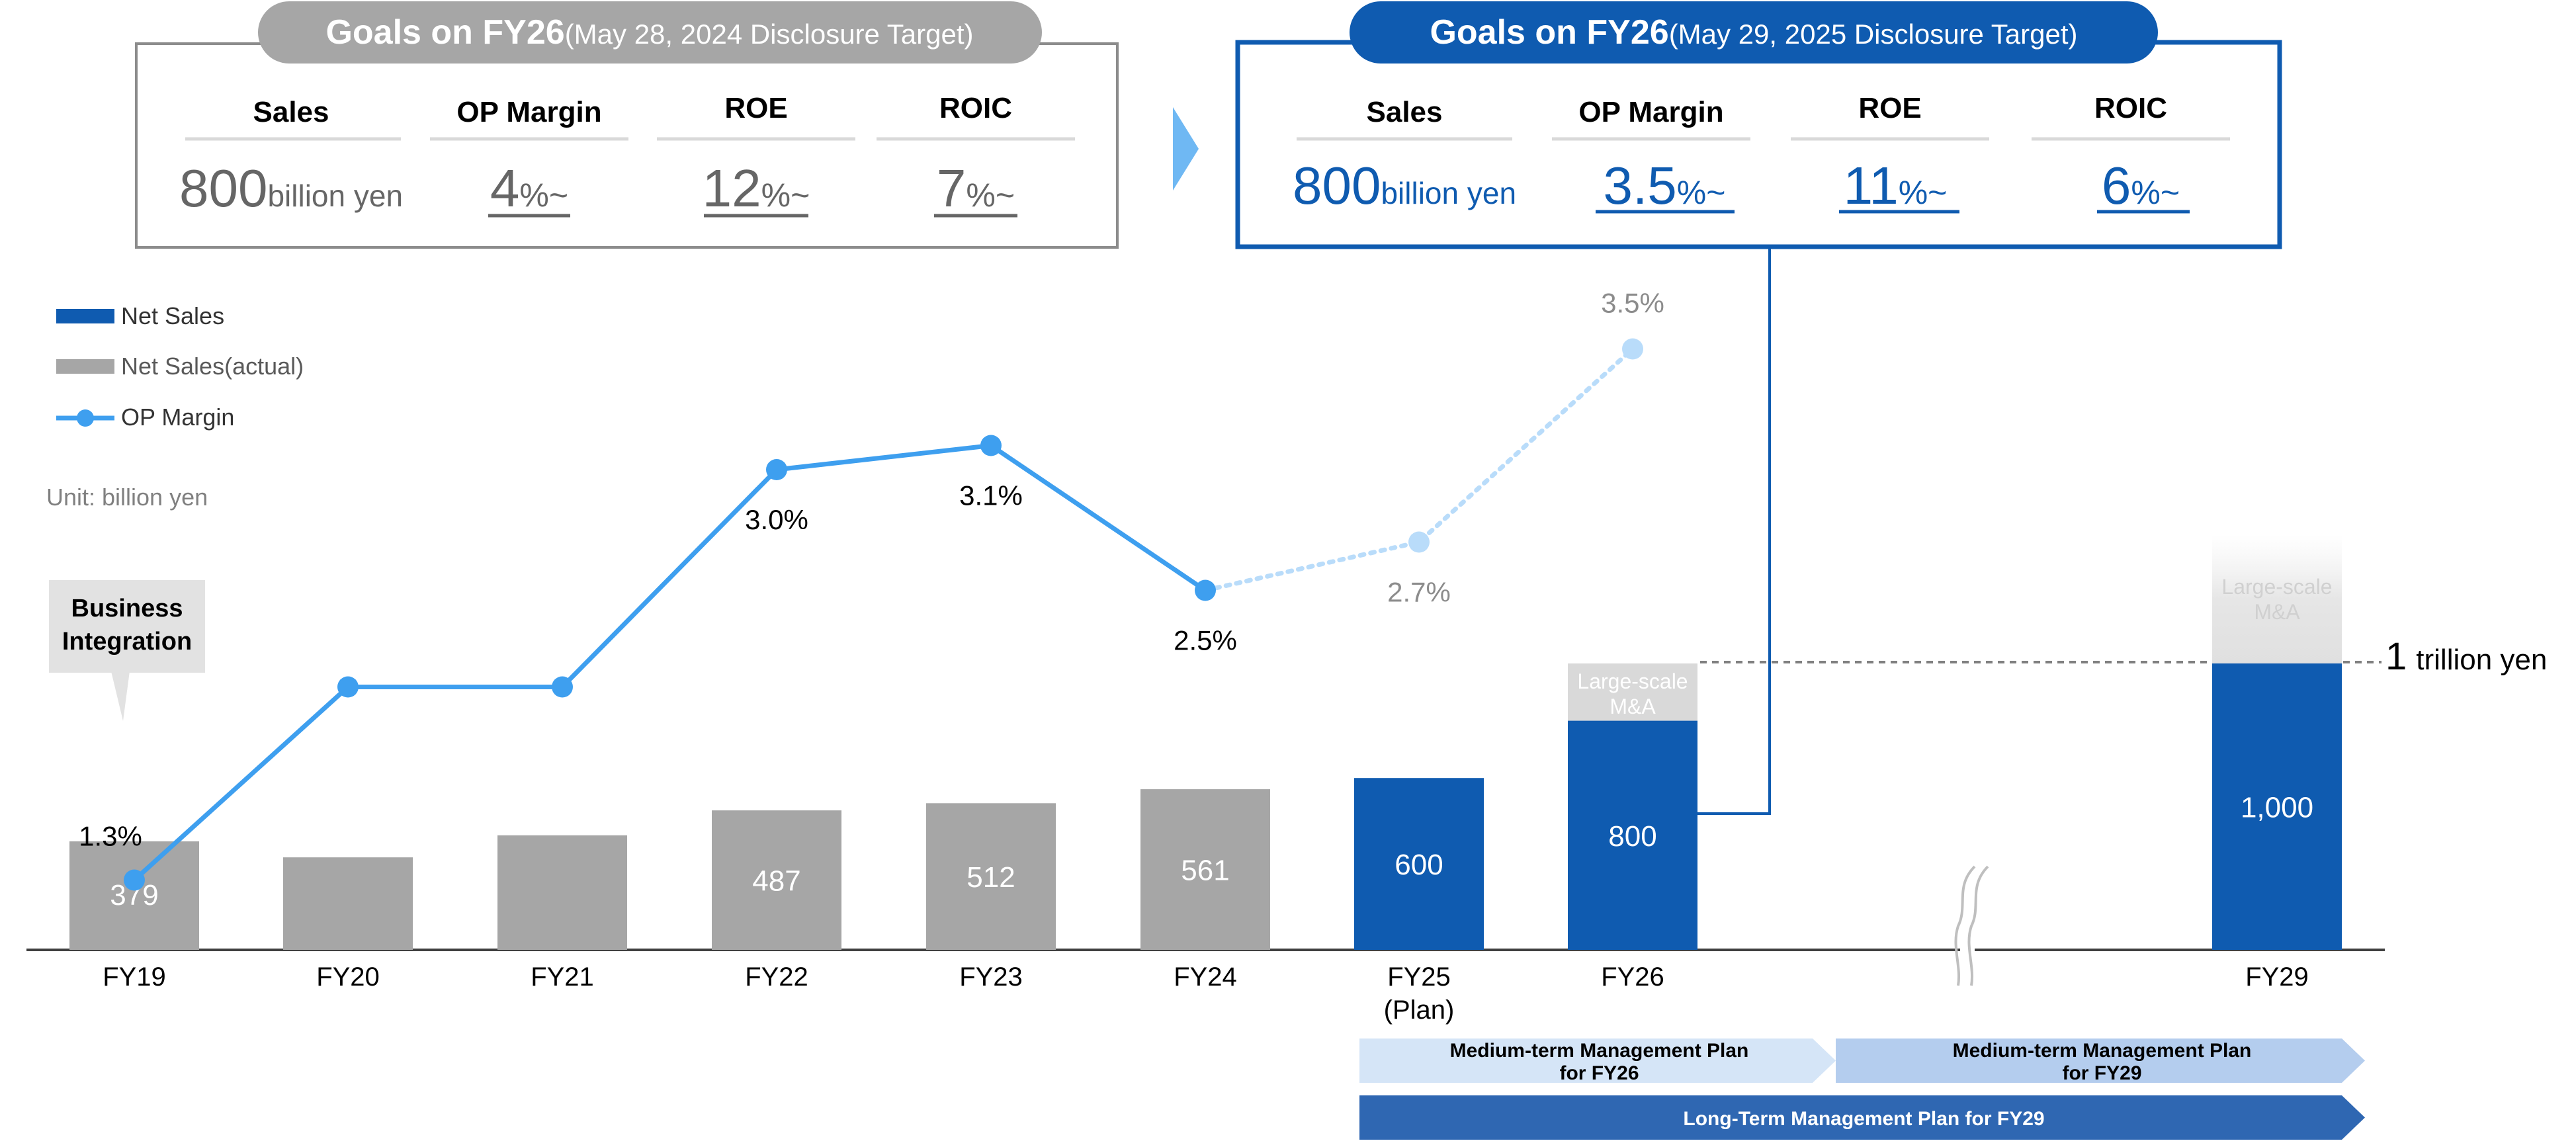  I want to click on goals-old-sales-value: 800billion yen, so click(291, 188).